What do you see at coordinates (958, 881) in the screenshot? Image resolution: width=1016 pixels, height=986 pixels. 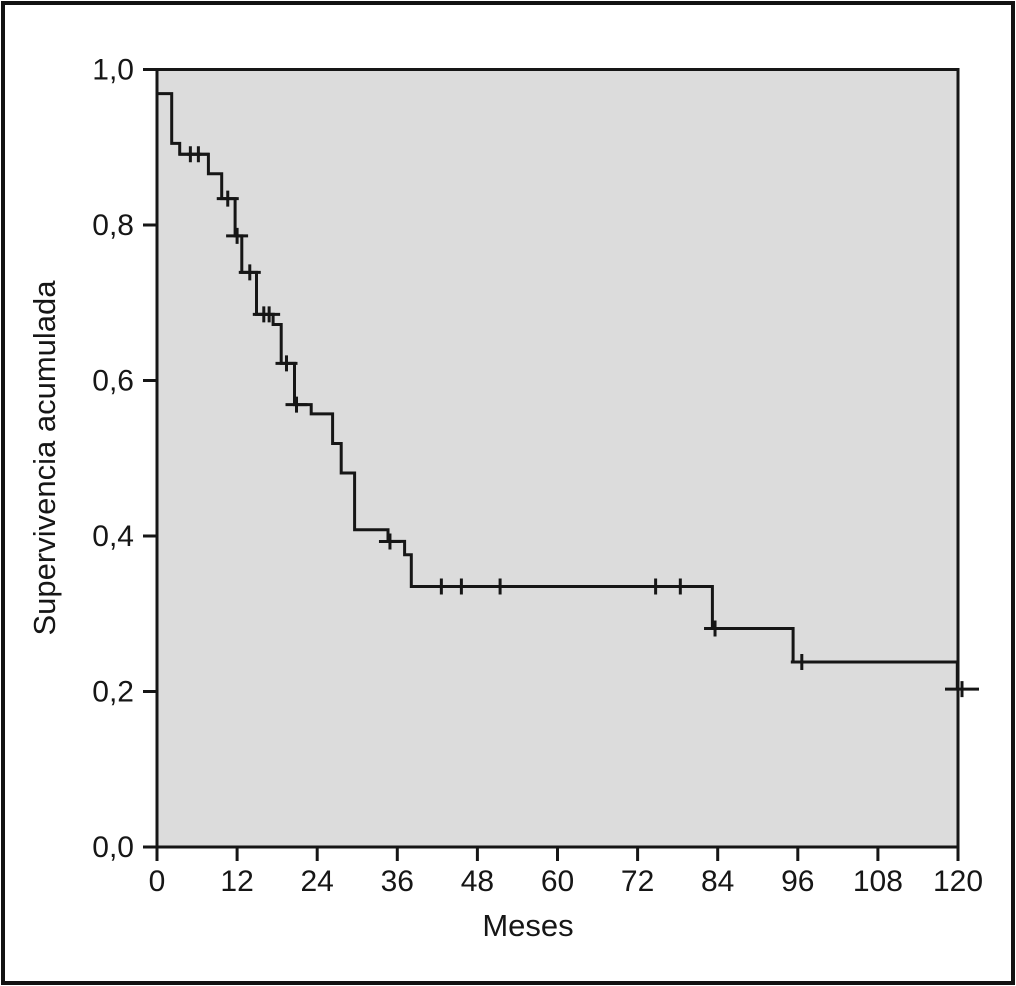 I see `x-tick-label: 120` at bounding box center [958, 881].